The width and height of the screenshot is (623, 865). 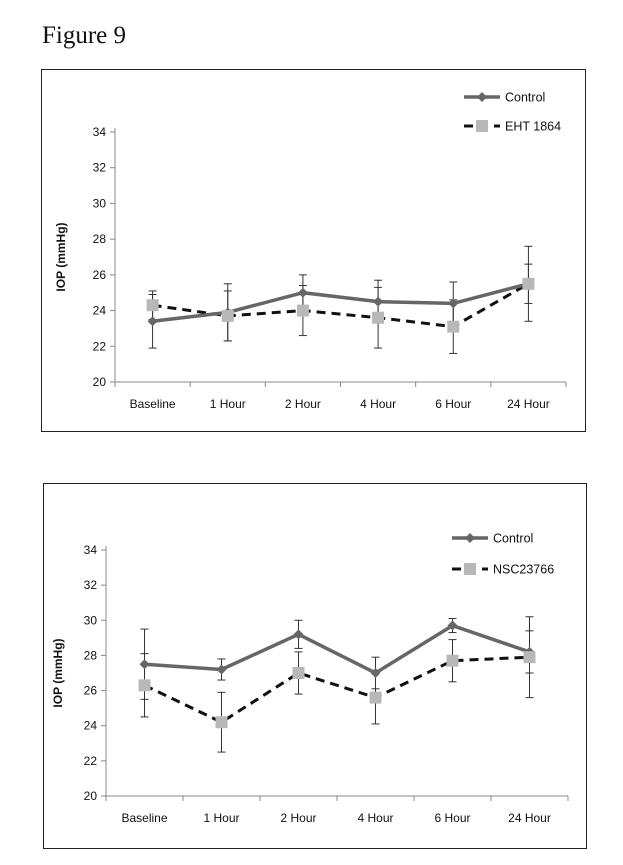 I want to click on chart-1-y-tick-label: 32, so click(x=91, y=585).